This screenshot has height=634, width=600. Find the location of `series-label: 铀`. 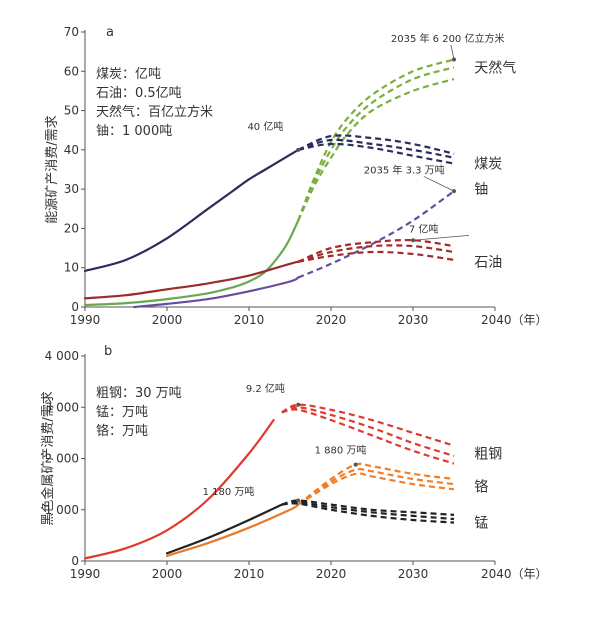

series-label: 铀 is located at coordinates (481, 190).